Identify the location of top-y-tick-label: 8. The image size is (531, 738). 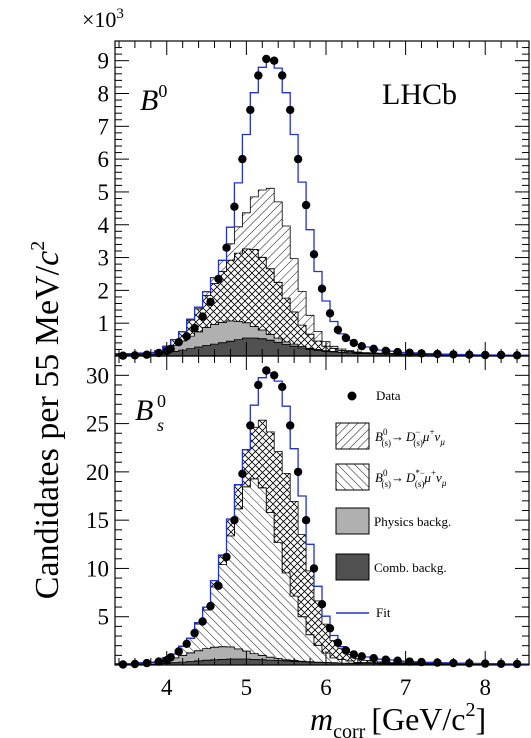
(104, 94).